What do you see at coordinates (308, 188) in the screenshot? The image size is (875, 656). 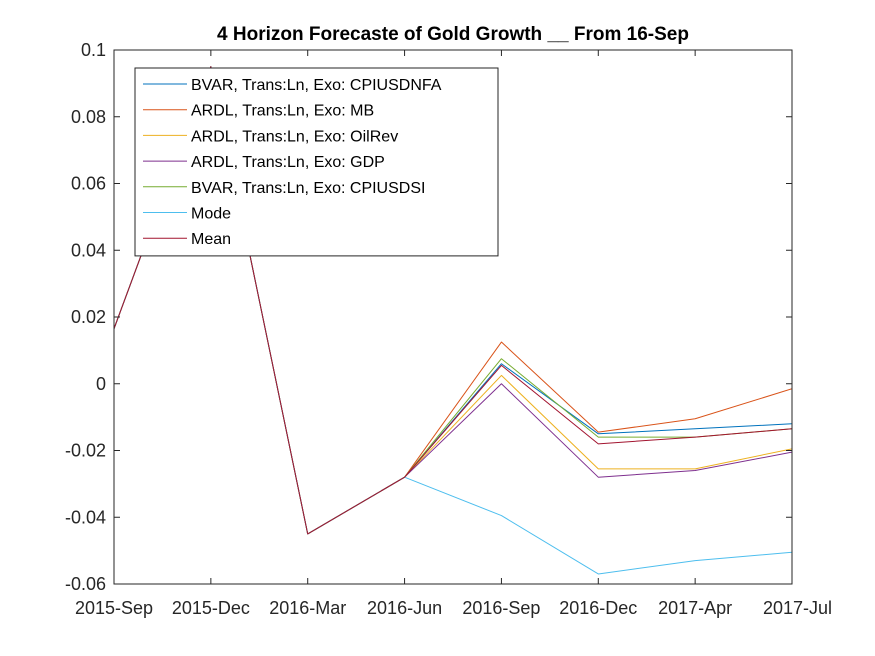 I see `legend-entry-5: BVAR, Trans:Ln, Exo: CPIUSDSI` at bounding box center [308, 188].